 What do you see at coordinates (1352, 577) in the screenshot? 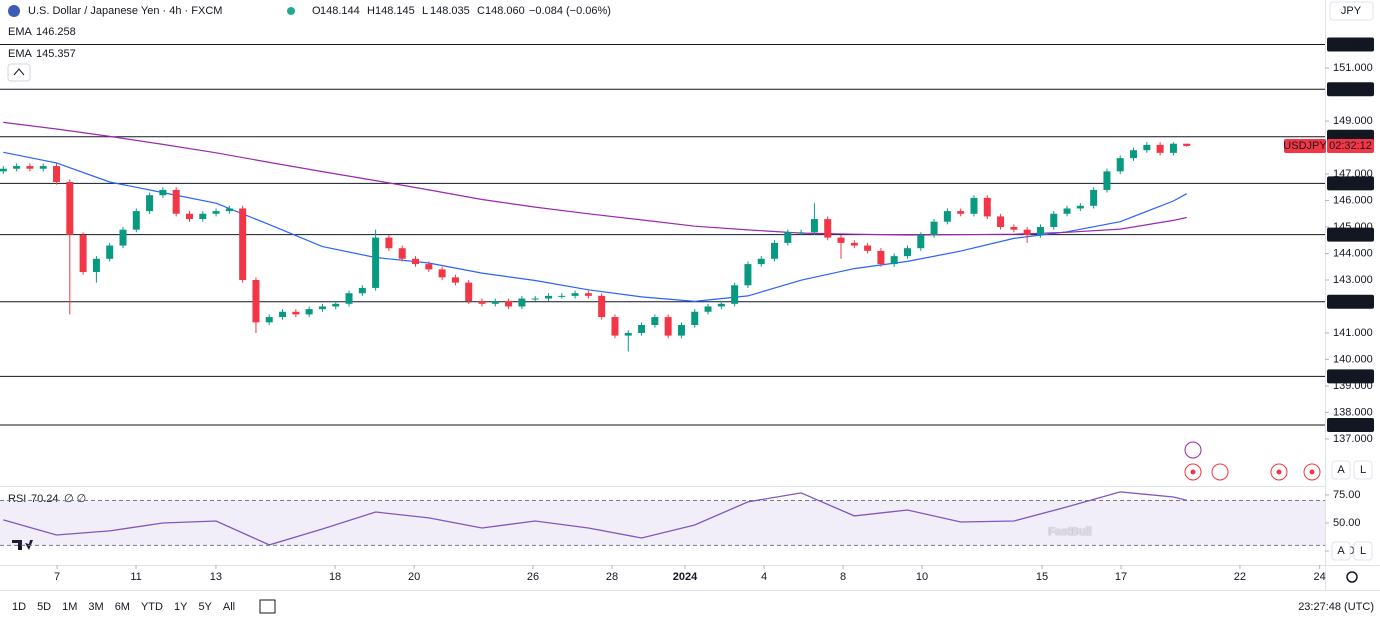
I see `settings-icon` at bounding box center [1352, 577].